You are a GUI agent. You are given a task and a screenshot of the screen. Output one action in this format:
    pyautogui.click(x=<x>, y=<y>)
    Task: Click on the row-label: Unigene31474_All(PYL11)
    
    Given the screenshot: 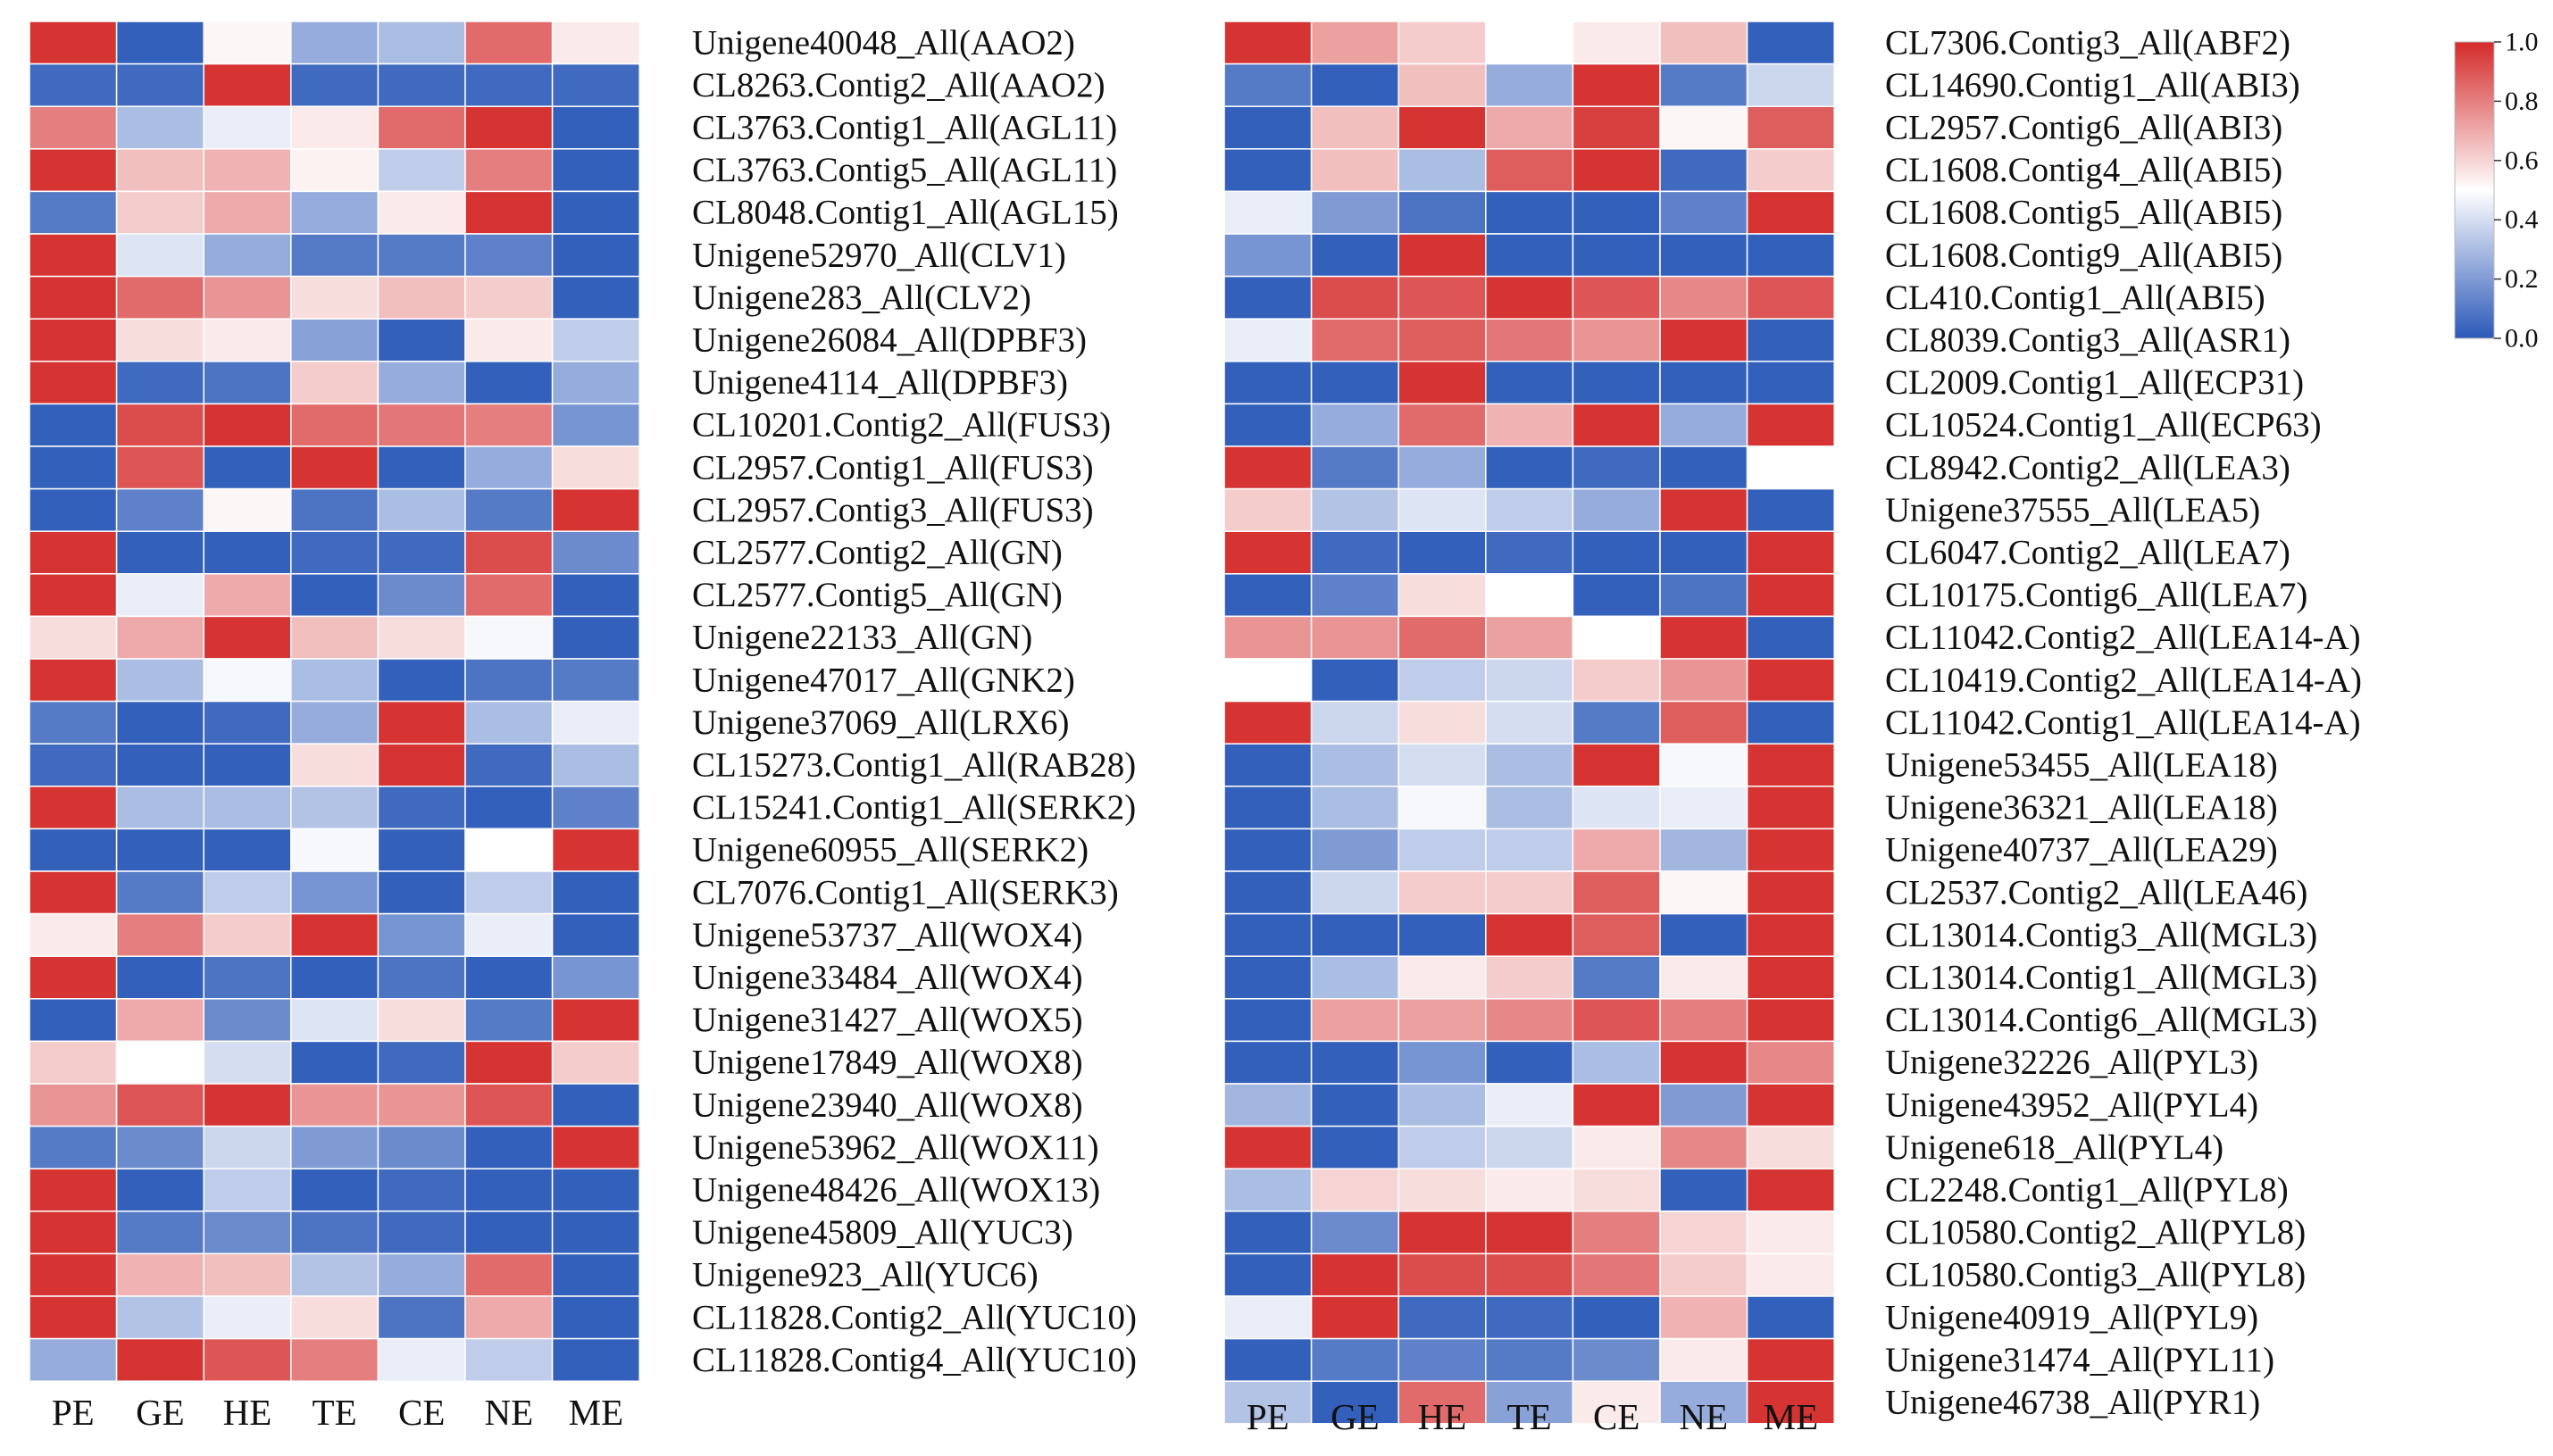 What is the action you would take?
    pyautogui.click(x=2079, y=1360)
    